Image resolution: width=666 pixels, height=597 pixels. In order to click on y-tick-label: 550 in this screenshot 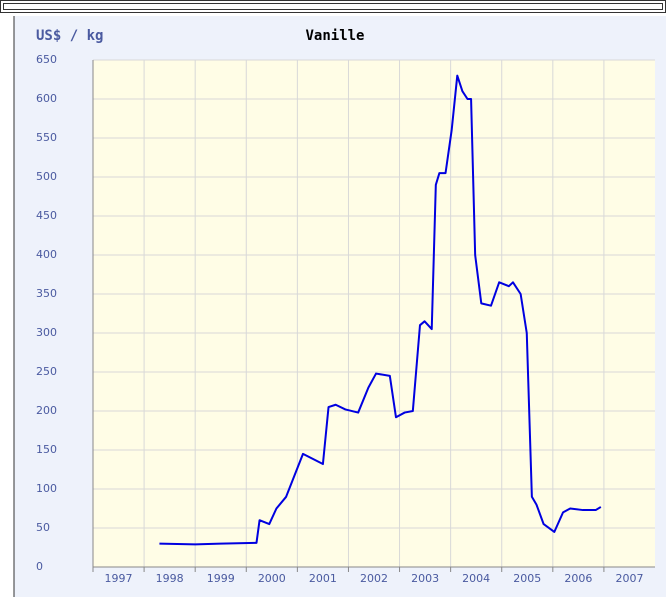, I will do `click(46, 137)`.